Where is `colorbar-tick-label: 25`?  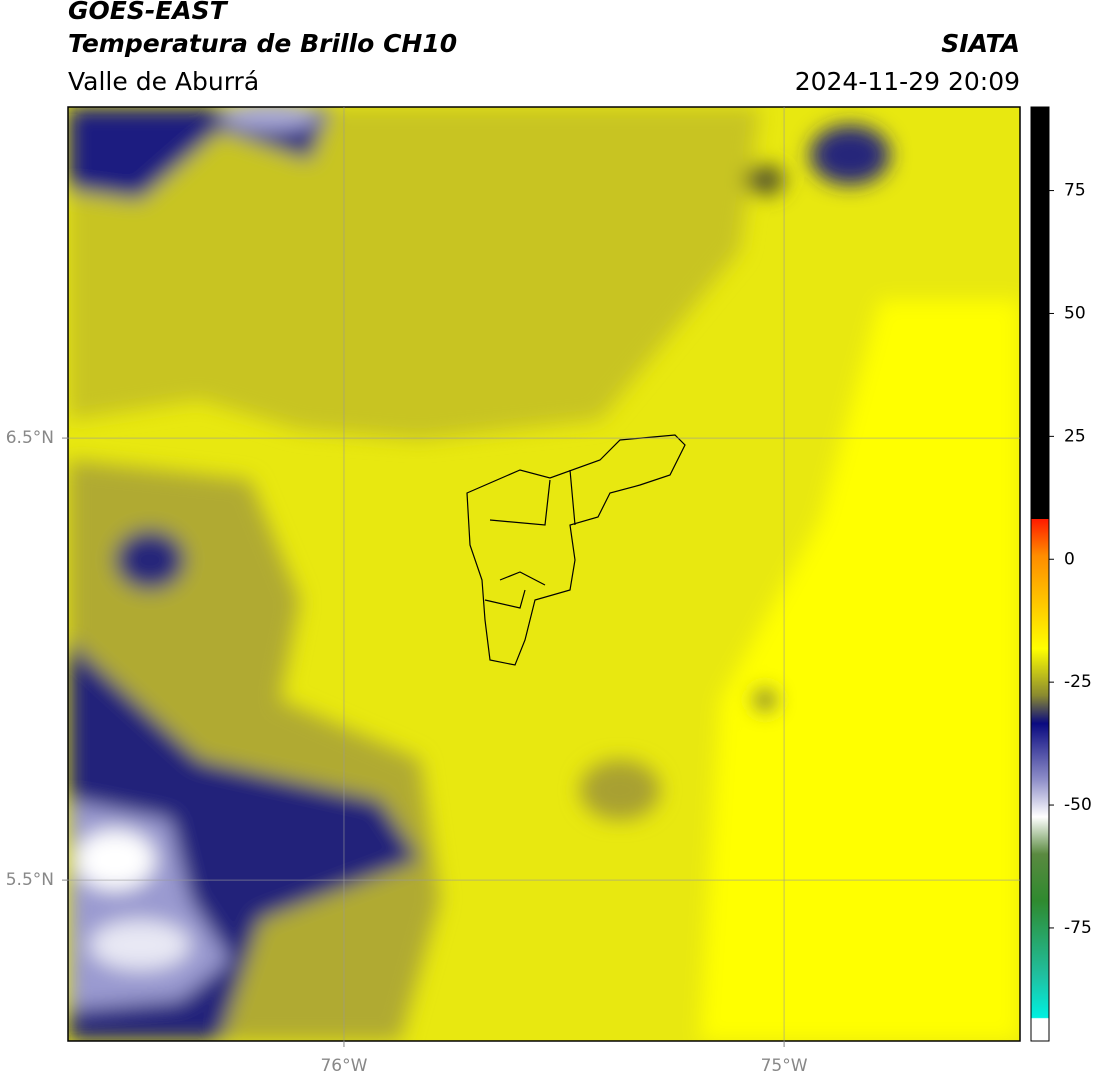
colorbar-tick-label: 25 is located at coordinates (1075, 436).